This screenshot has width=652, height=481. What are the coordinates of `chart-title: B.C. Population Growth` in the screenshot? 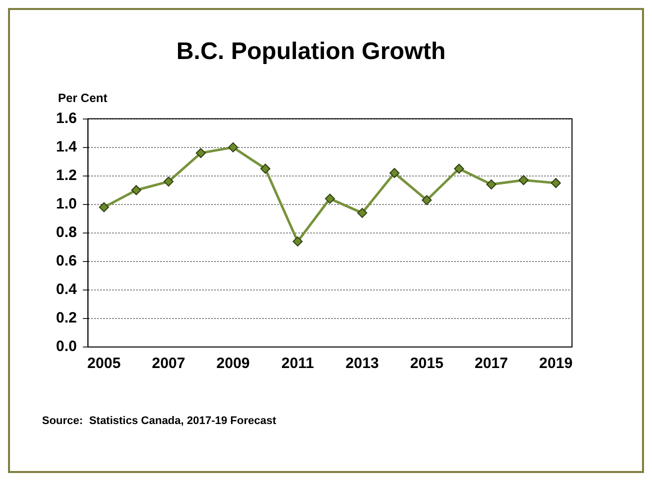 It's located at (311, 52).